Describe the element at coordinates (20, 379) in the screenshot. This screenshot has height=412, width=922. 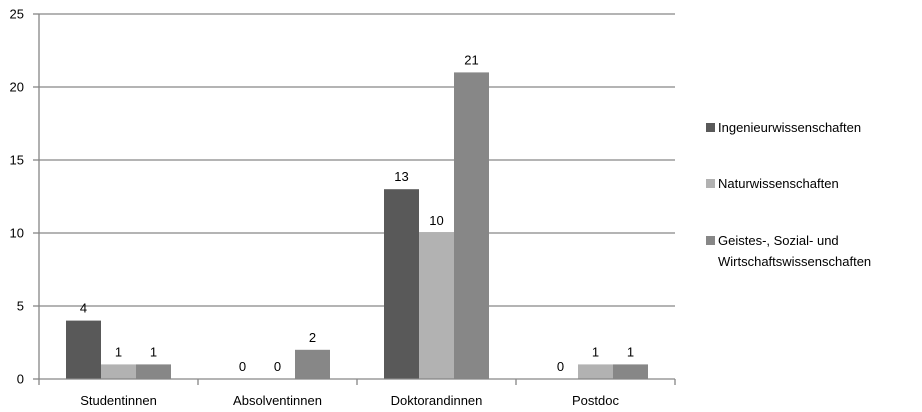
I see `y-tick-label: 0` at that location.